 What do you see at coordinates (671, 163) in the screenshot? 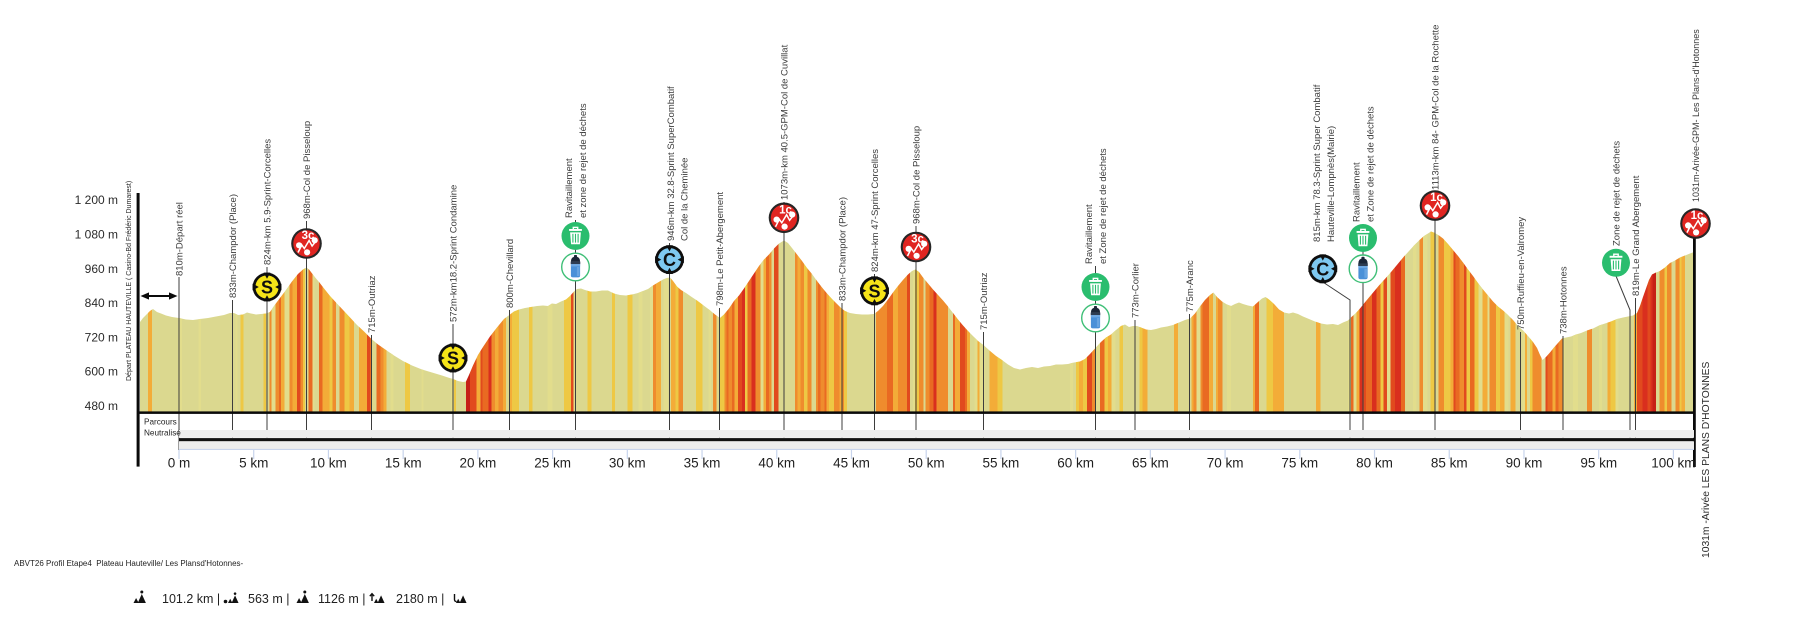
I see `svg-text:946m-km 32.8-Sprint SuperComba: 946m-km 32.8-Sprint SuperCombatif` at bounding box center [671, 163].